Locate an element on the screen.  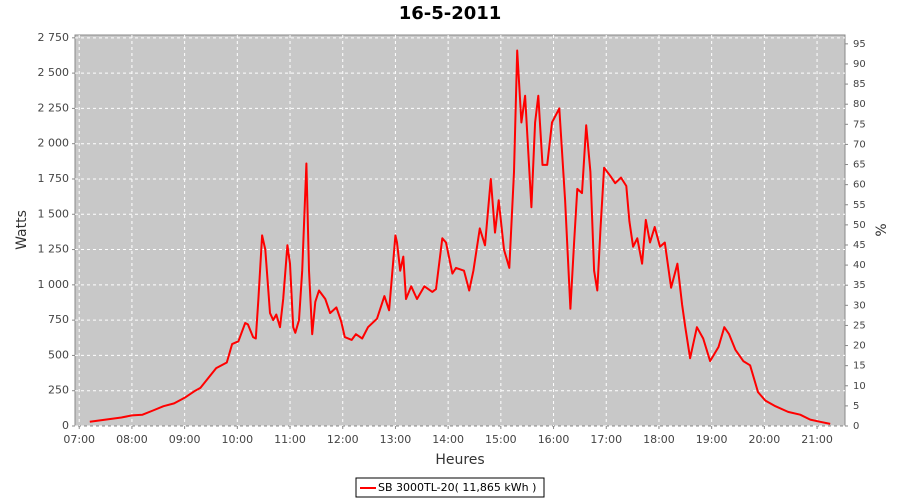
x-tick-label: 11:00 is located at coordinates (290, 439).